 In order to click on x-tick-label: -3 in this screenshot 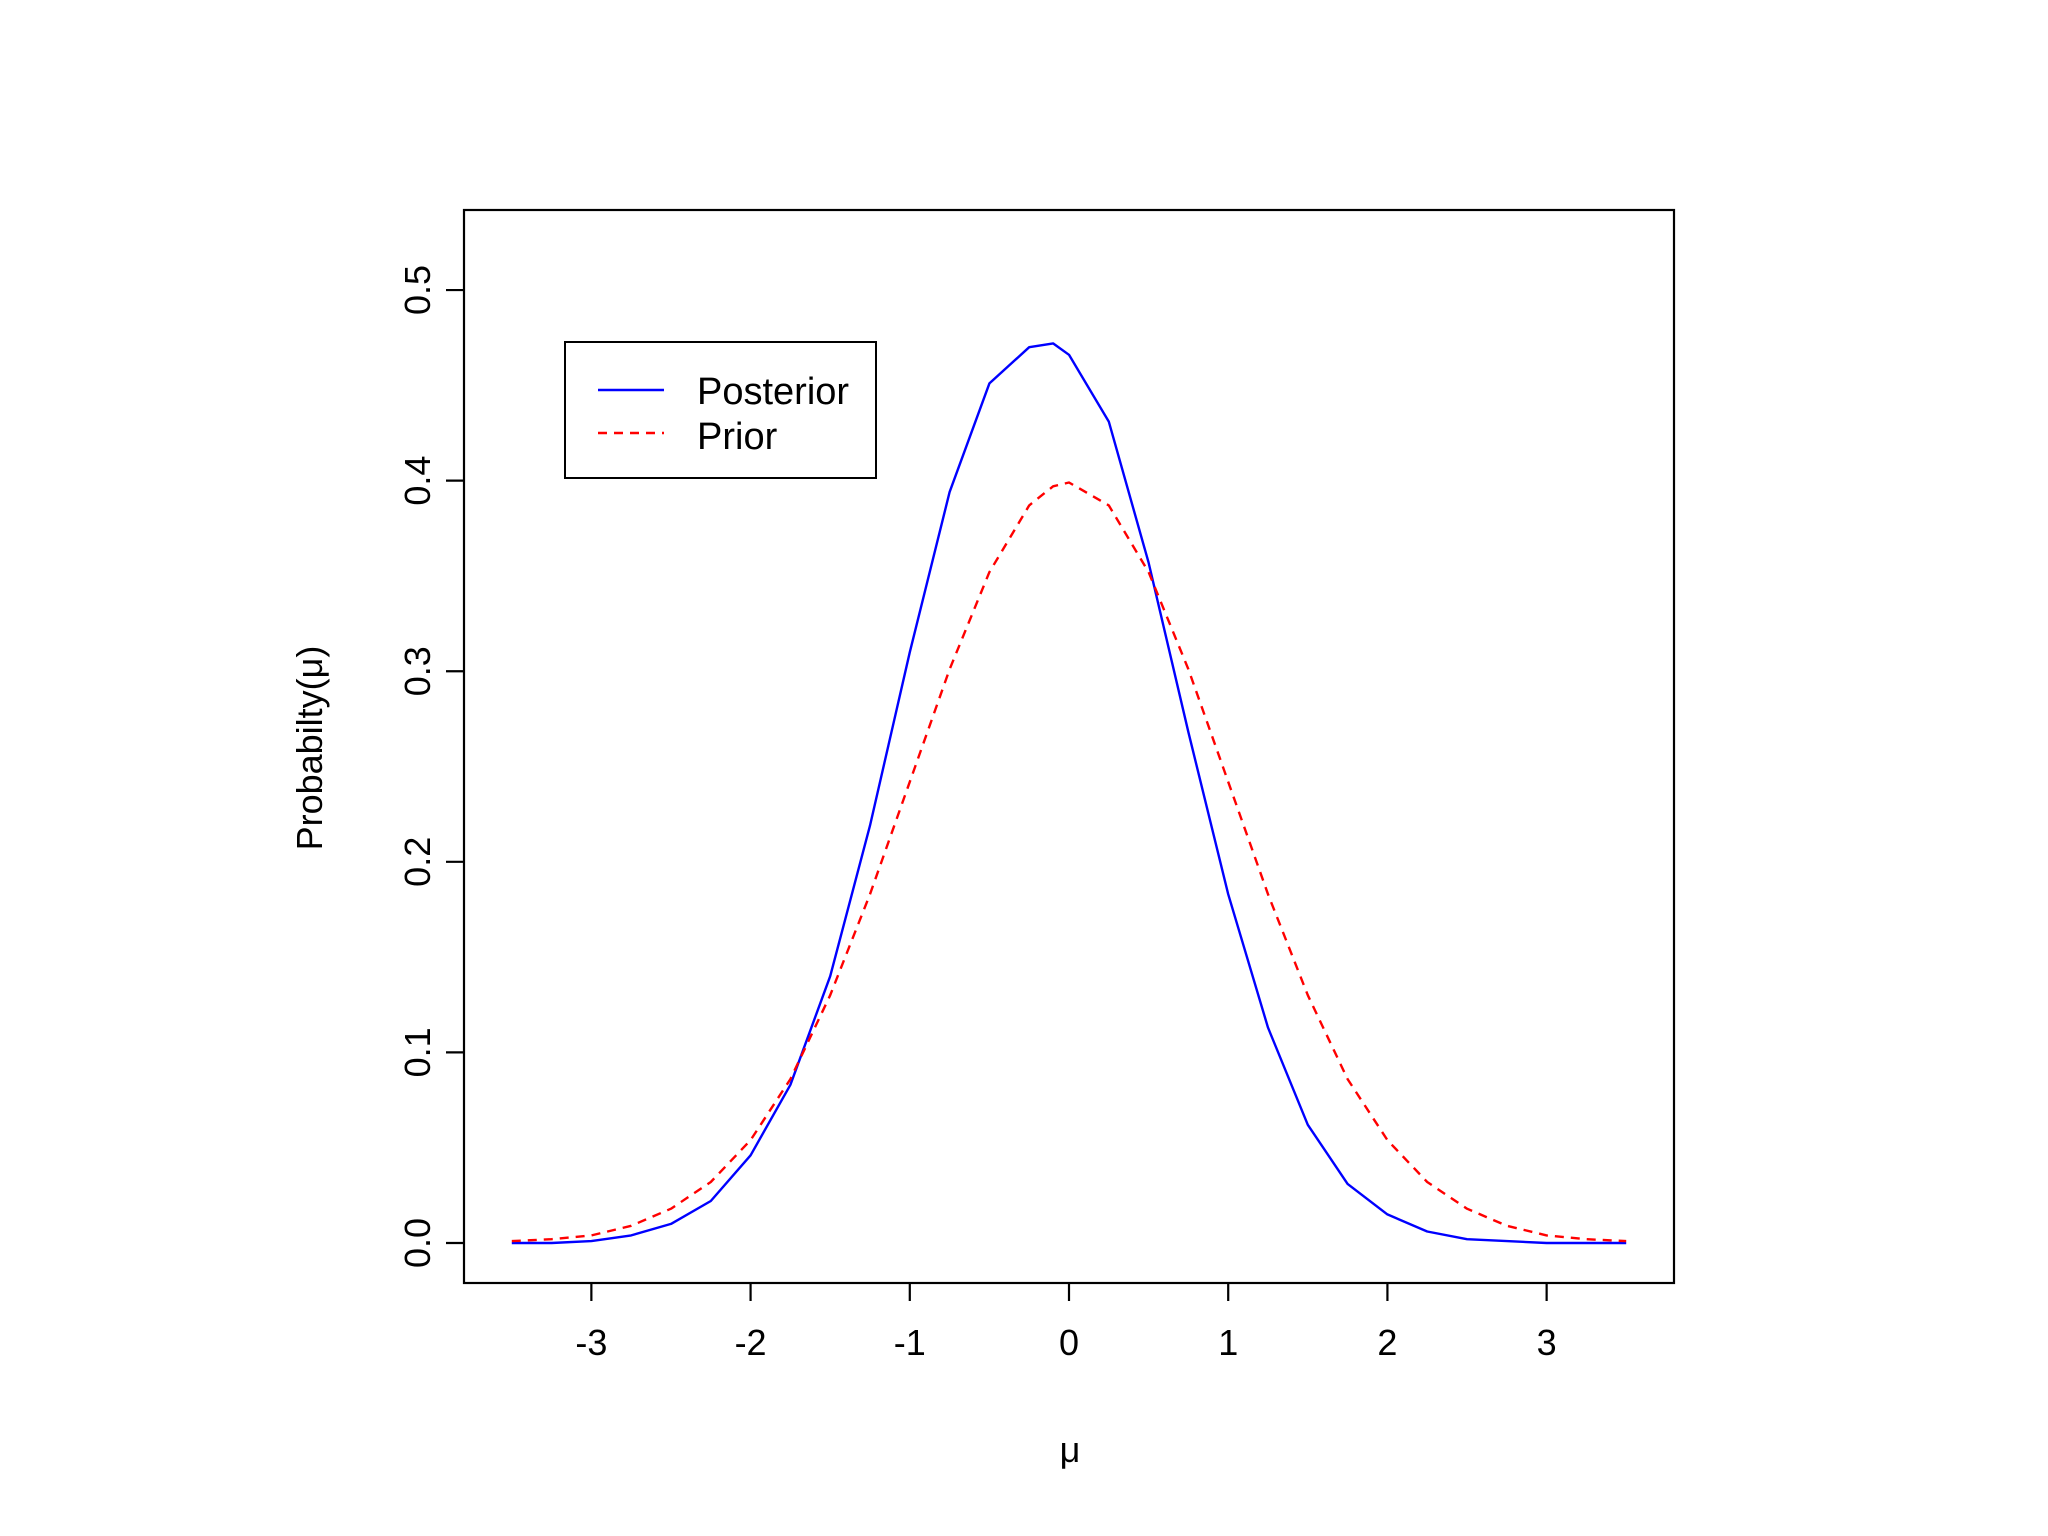, I will do `click(591, 1342)`.